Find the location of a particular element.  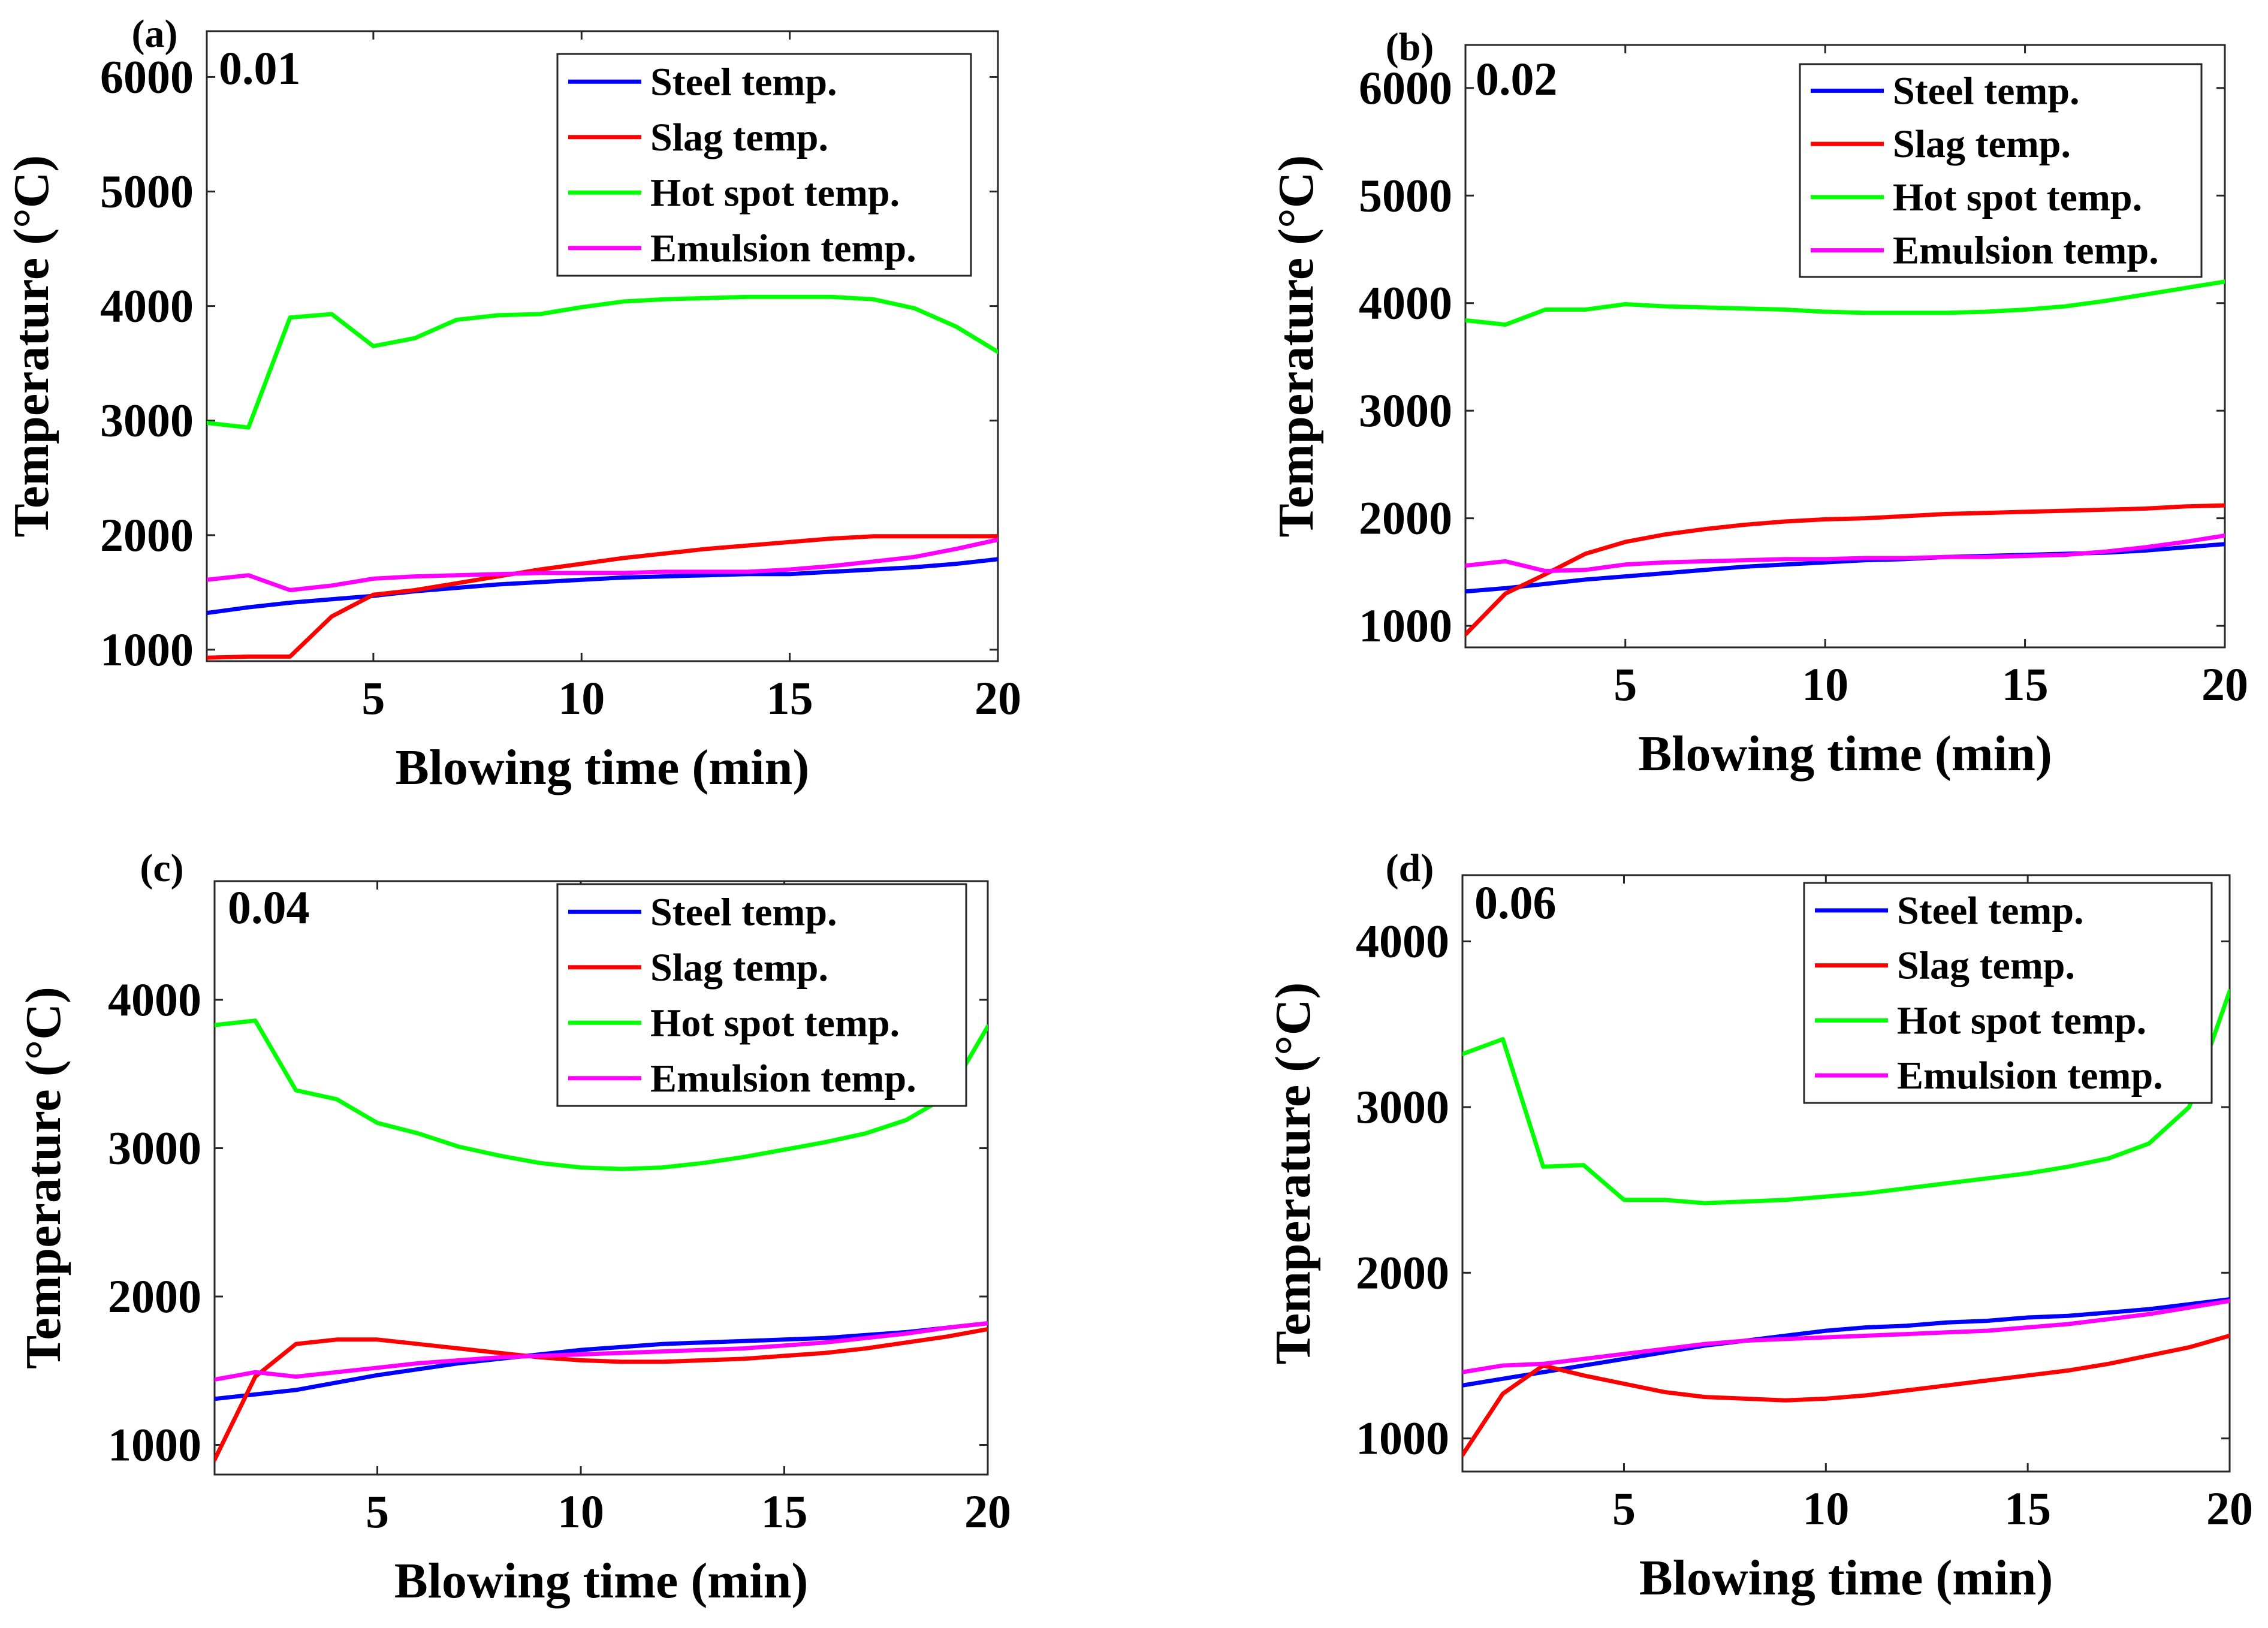

panel-letter: (a) is located at coordinates (155, 34).